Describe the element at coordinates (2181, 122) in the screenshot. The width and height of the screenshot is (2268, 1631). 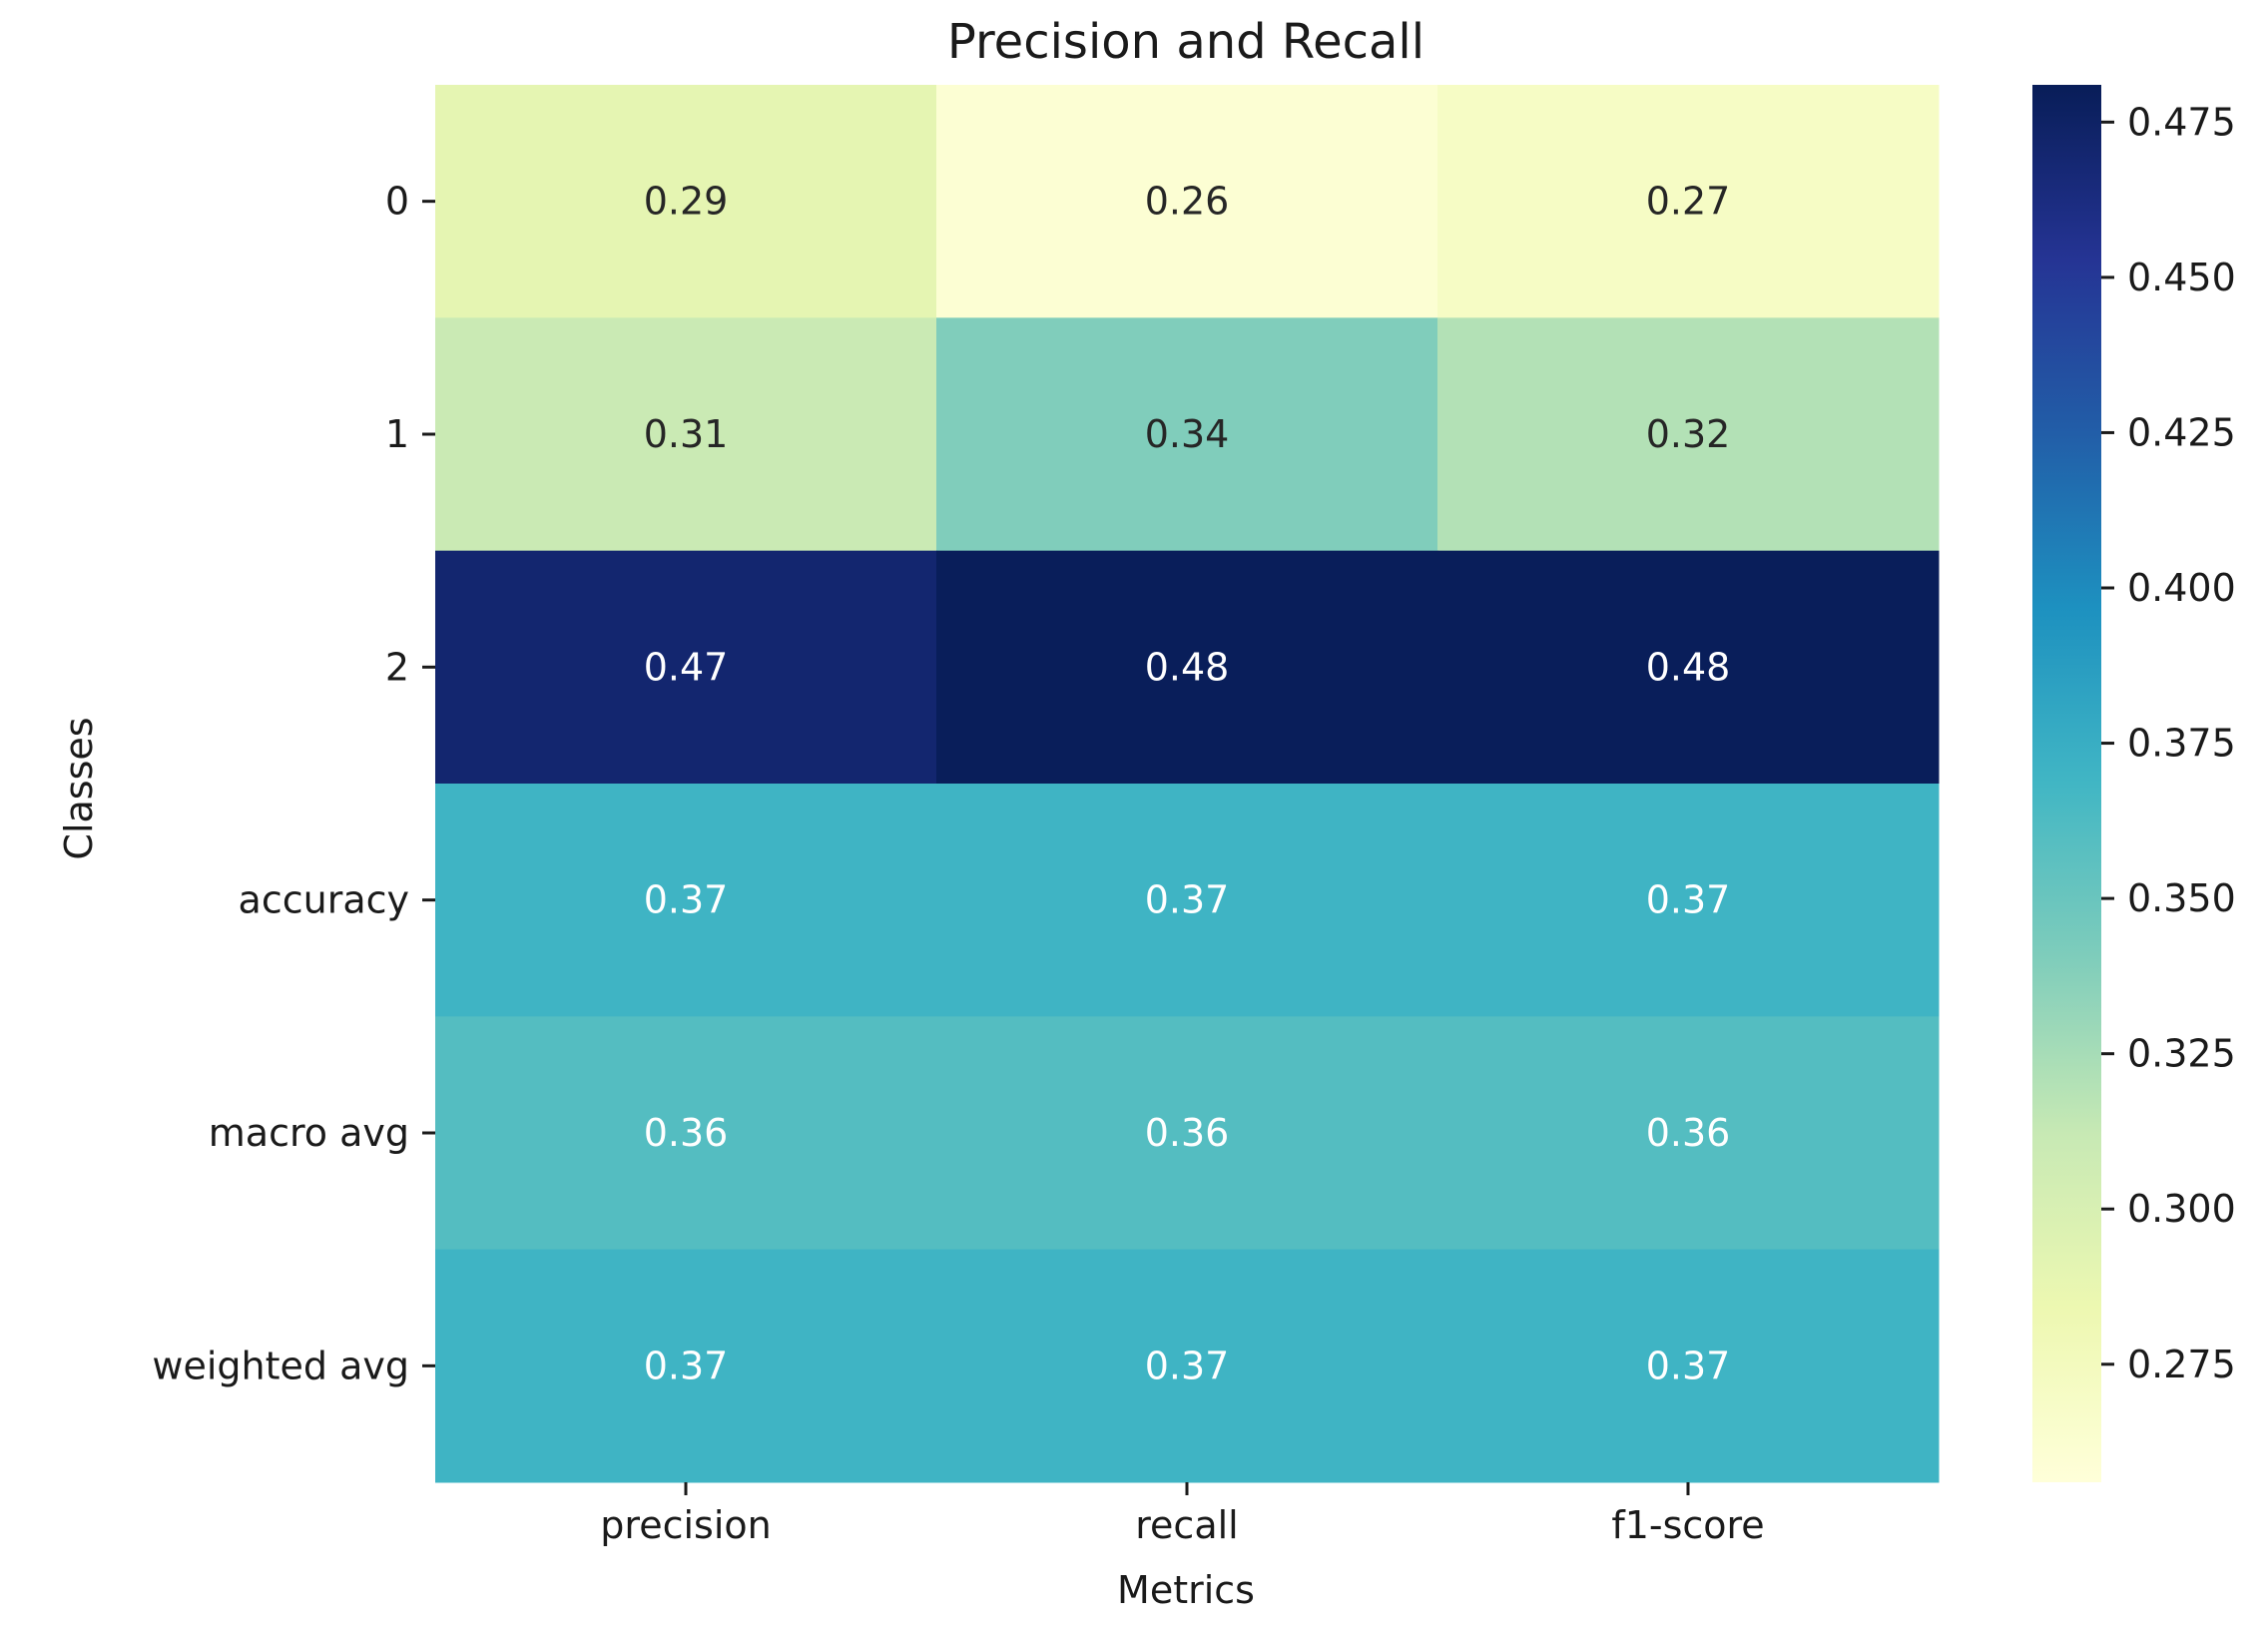
I see `colorbar-tick-label: 0.475` at that location.